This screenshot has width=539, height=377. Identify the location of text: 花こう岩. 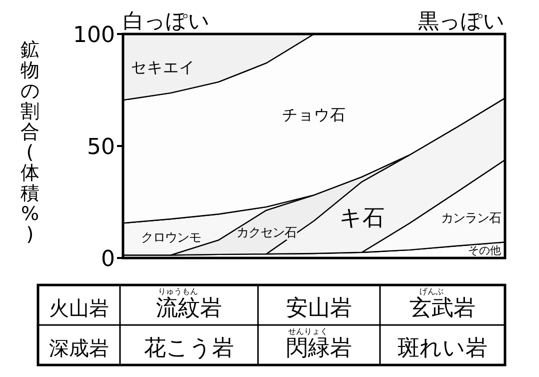
(189, 348).